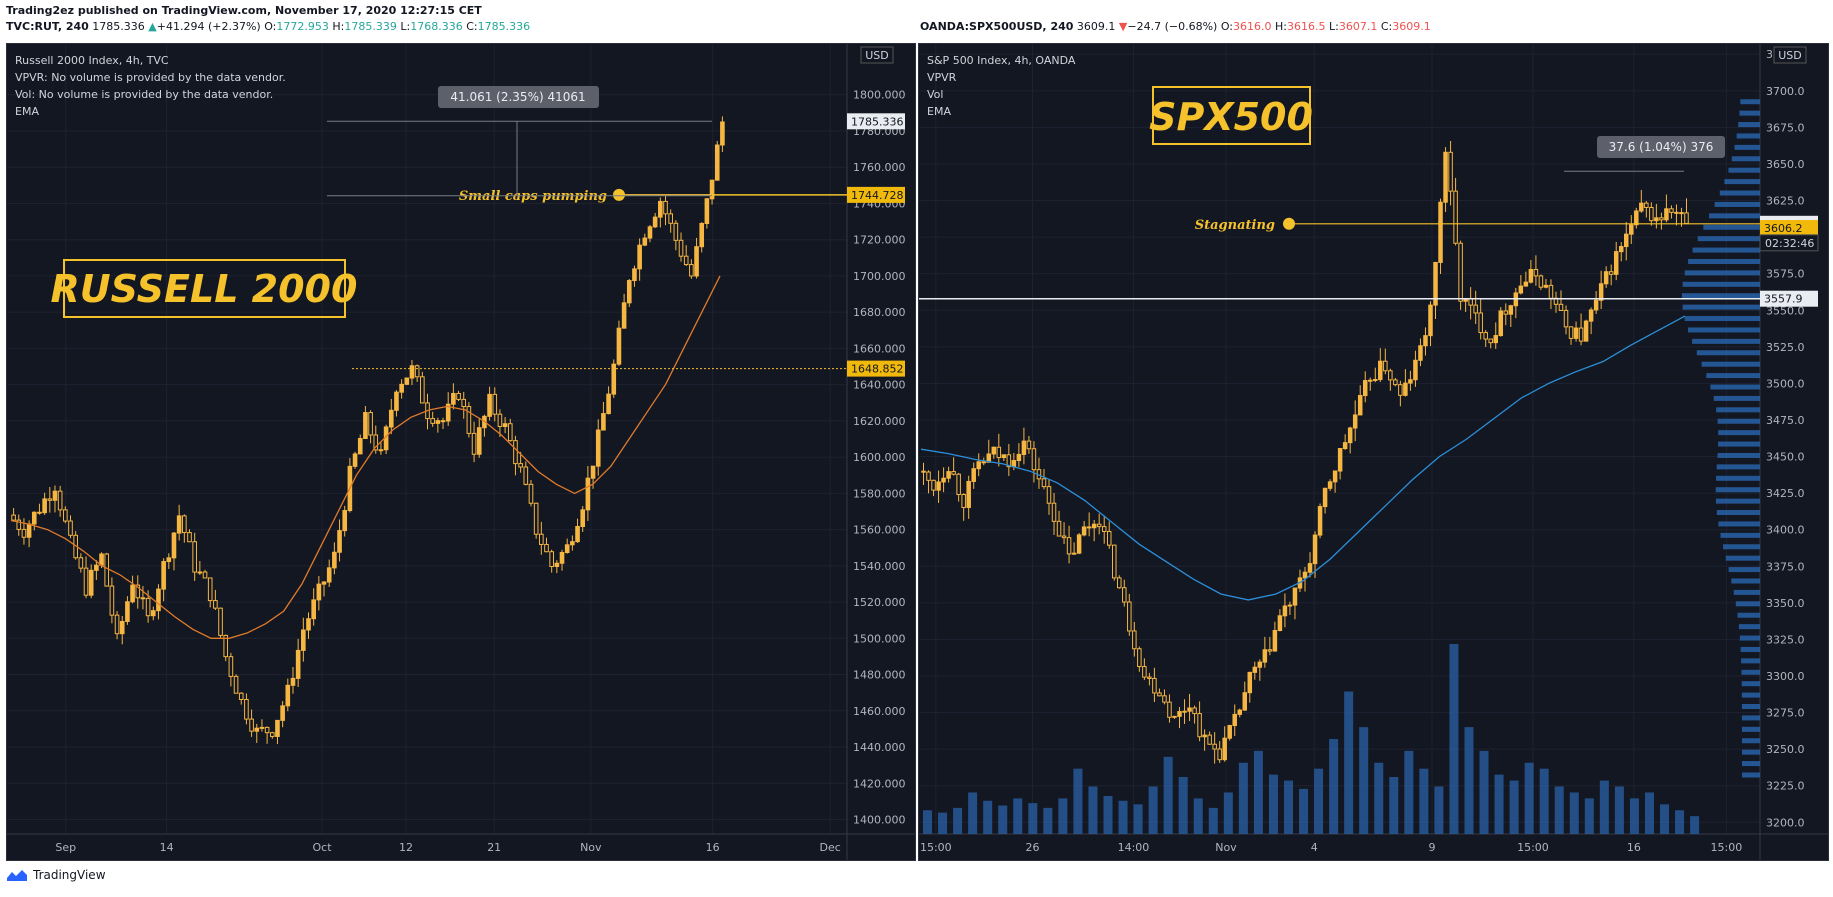 Image resolution: width=1833 pixels, height=897 pixels. What do you see at coordinates (518, 97) in the screenshot?
I see `measure-box` at bounding box center [518, 97].